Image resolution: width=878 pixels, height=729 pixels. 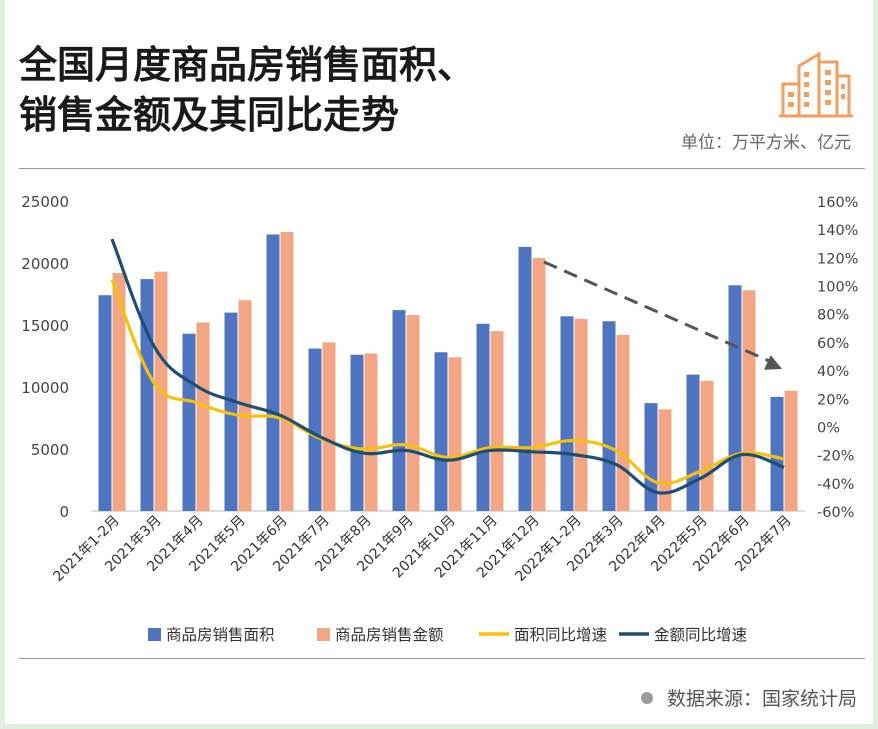 I want to click on legend-label: 商品房销售金额, so click(x=389, y=635).